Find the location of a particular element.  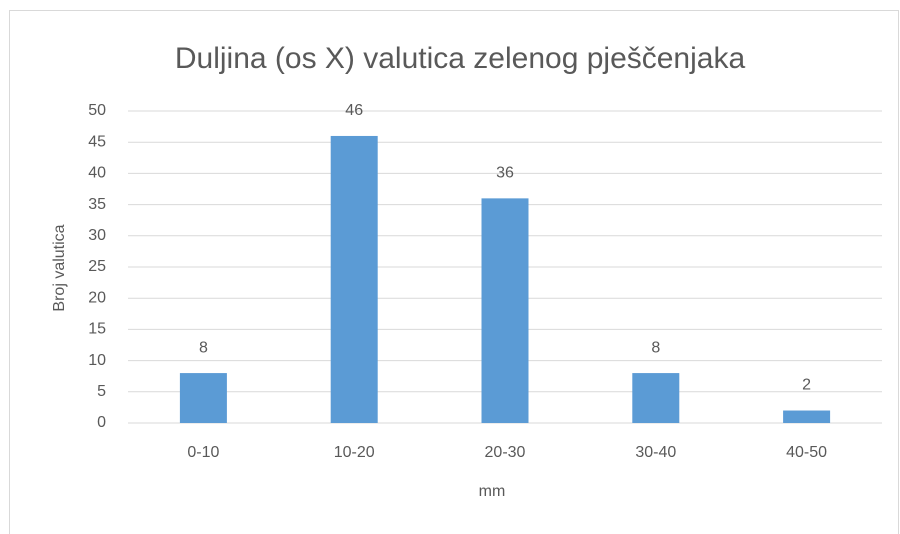

x-tick-label: 10-20 is located at coordinates (354, 452).